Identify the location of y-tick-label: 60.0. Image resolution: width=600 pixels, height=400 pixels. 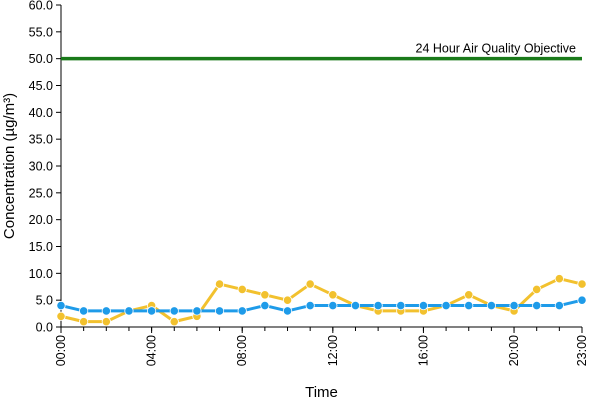
(41, 6).